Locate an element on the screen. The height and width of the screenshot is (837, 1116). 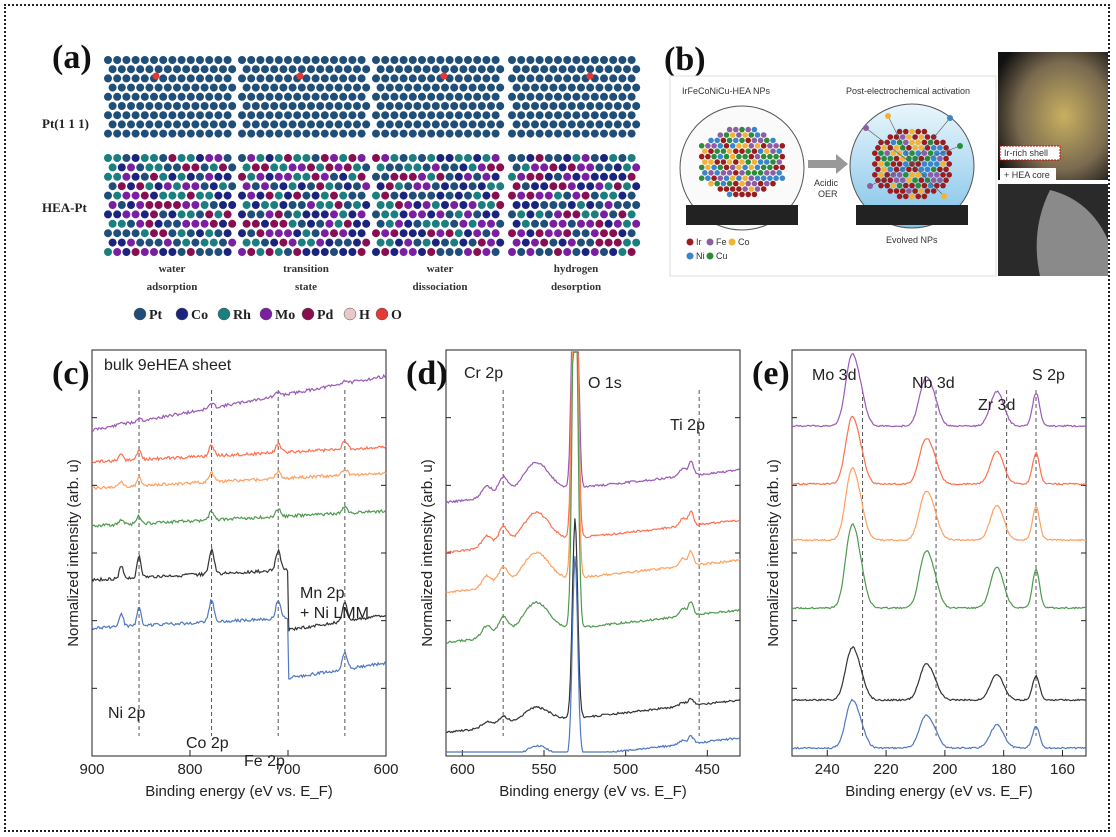
legend-label: Pd is located at coordinates (325, 315).